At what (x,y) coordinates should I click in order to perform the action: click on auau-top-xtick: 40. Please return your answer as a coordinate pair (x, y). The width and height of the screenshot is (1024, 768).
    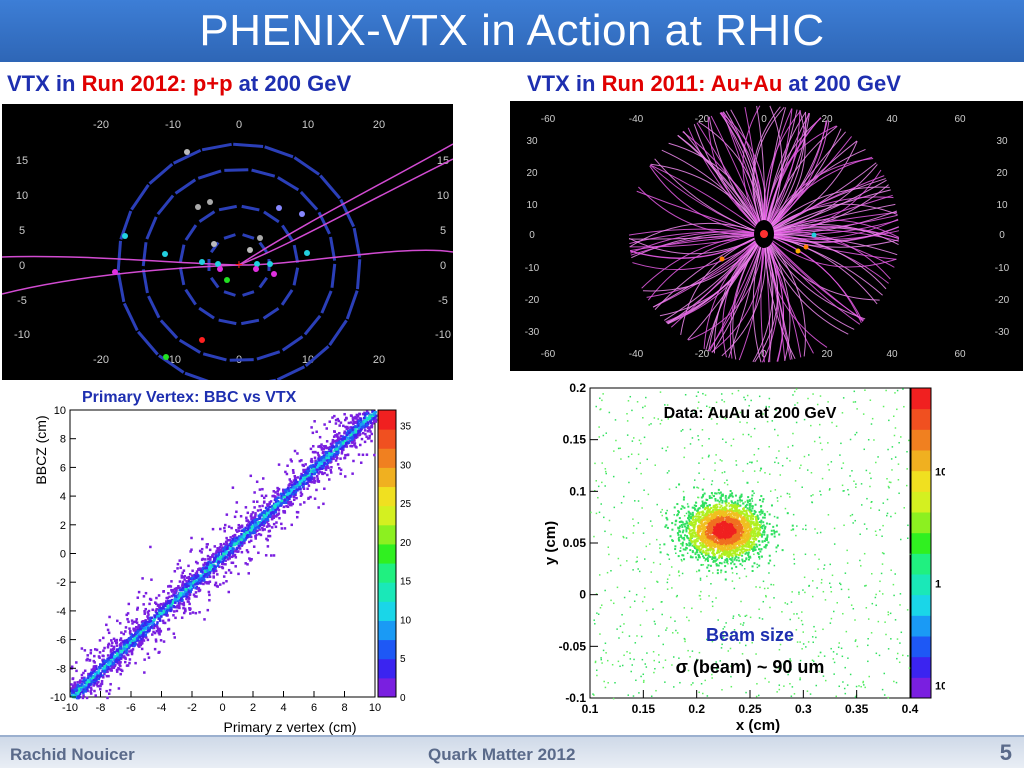
    Looking at the image, I should click on (892, 119).